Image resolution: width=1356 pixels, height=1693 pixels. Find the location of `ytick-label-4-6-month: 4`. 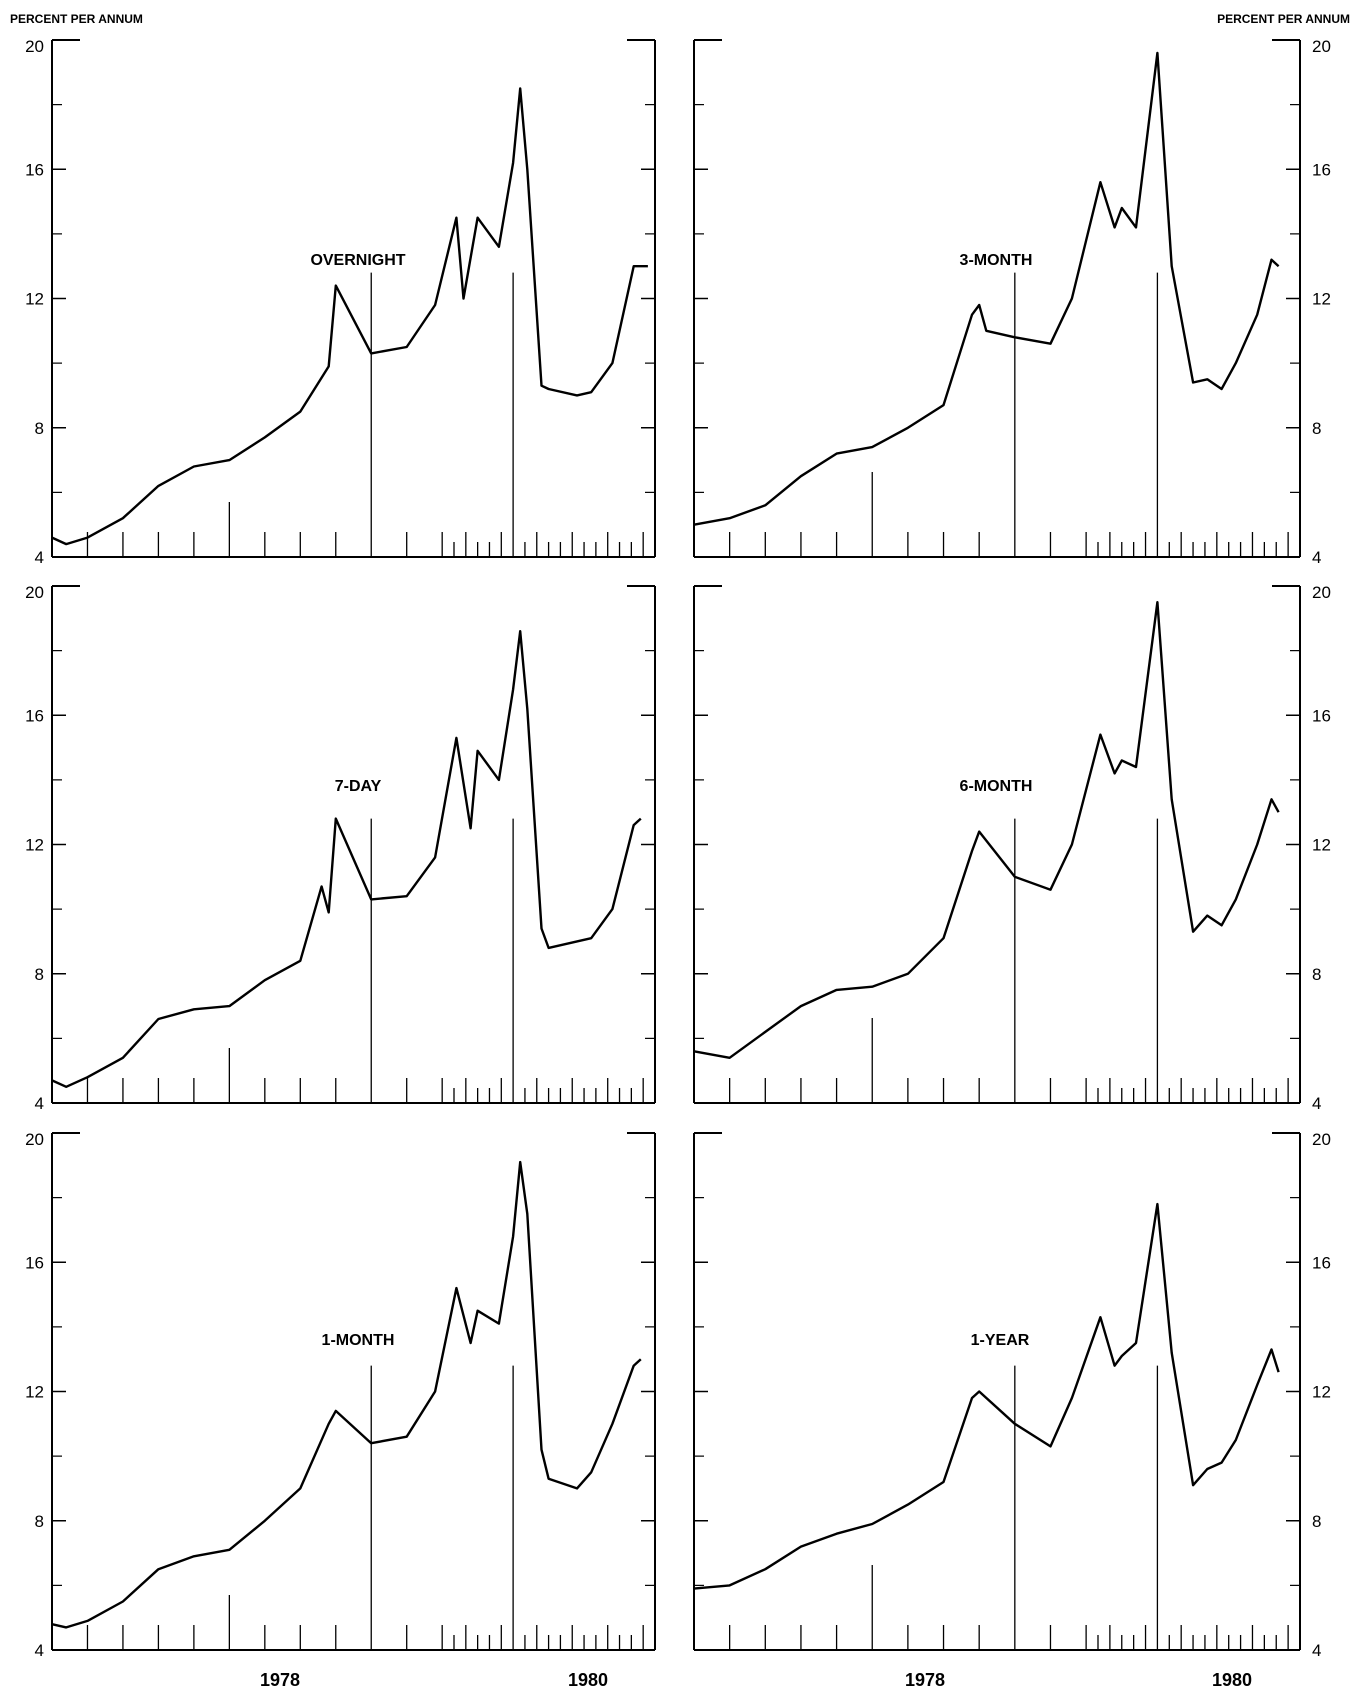

ytick-label-4-6-month: 4 is located at coordinates (1316, 1103).